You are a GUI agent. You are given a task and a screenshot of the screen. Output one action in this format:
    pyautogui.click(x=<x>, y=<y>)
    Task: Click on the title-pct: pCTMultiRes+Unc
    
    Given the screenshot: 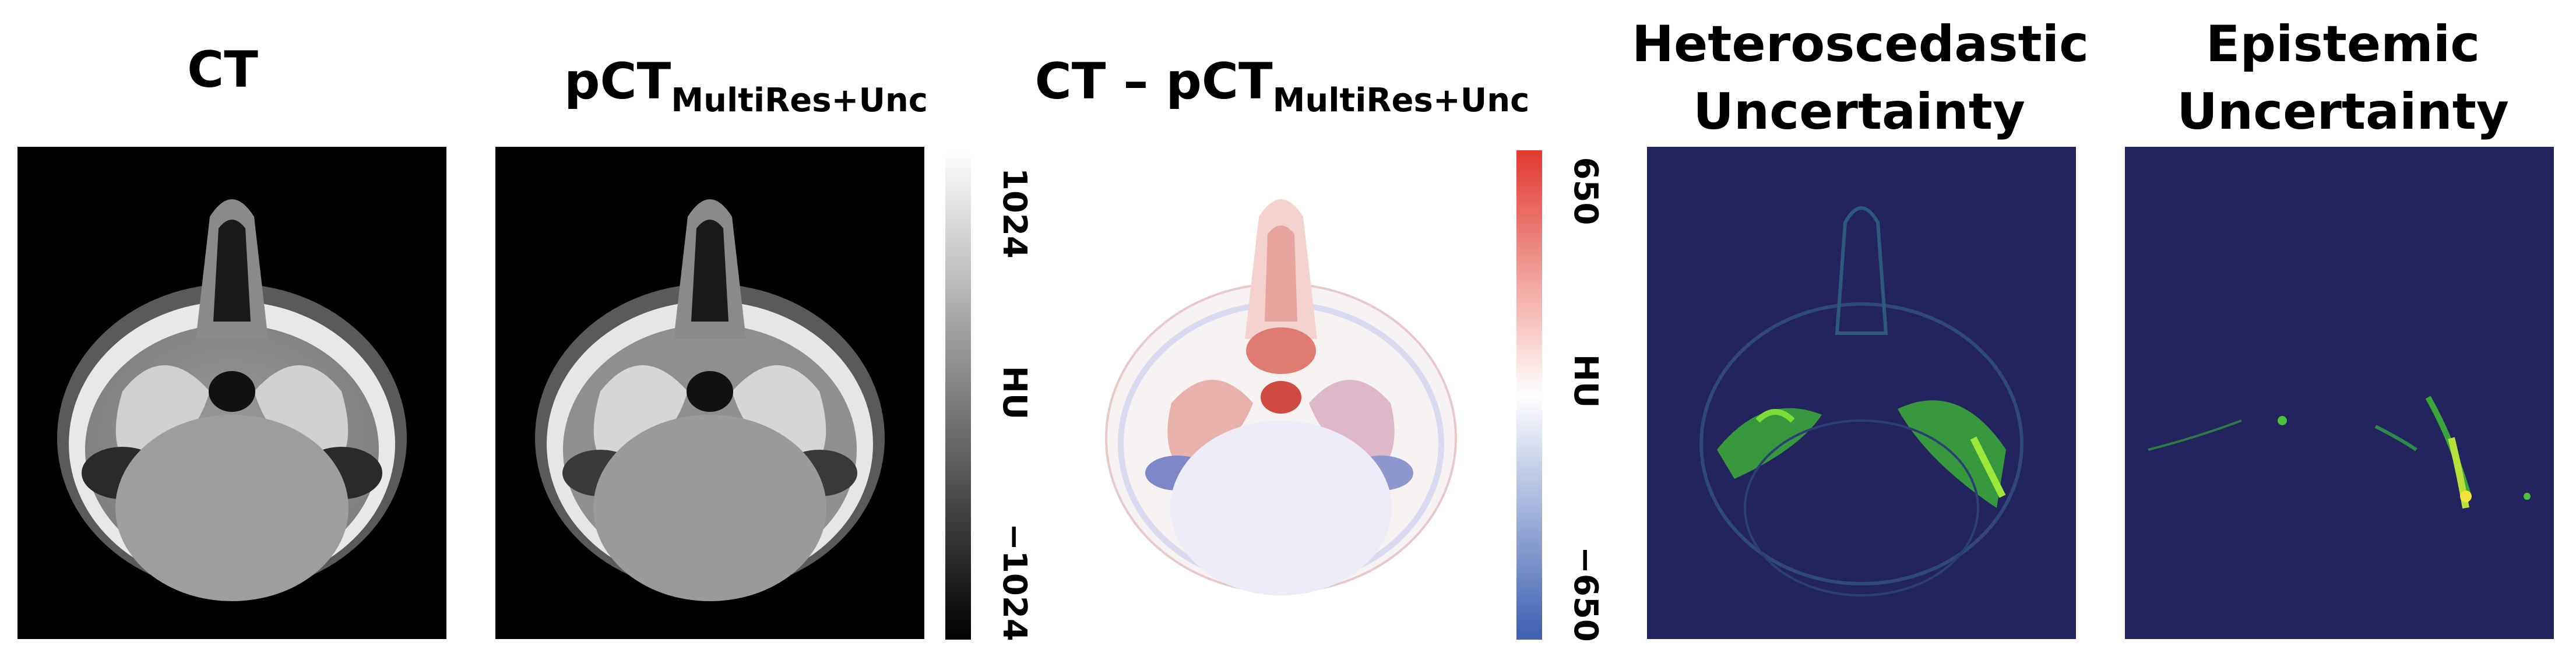 What is the action you would take?
    pyautogui.click(x=746, y=83)
    